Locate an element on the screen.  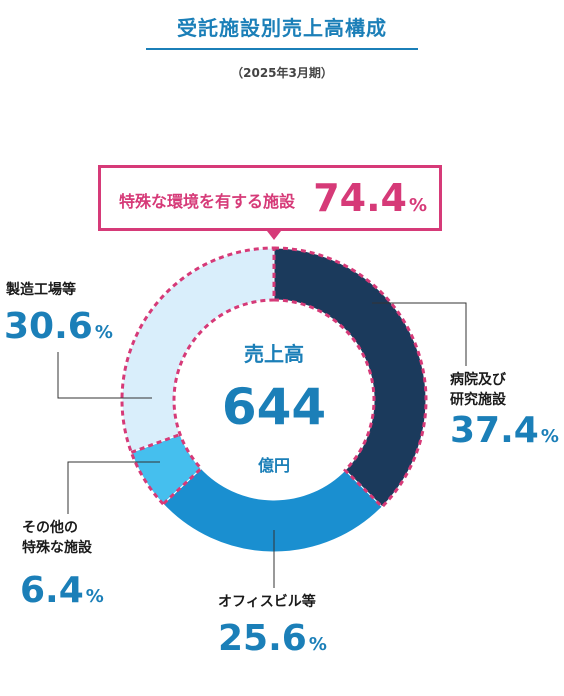
label-factory-line1: 製造工場等 is located at coordinates (41, 290).